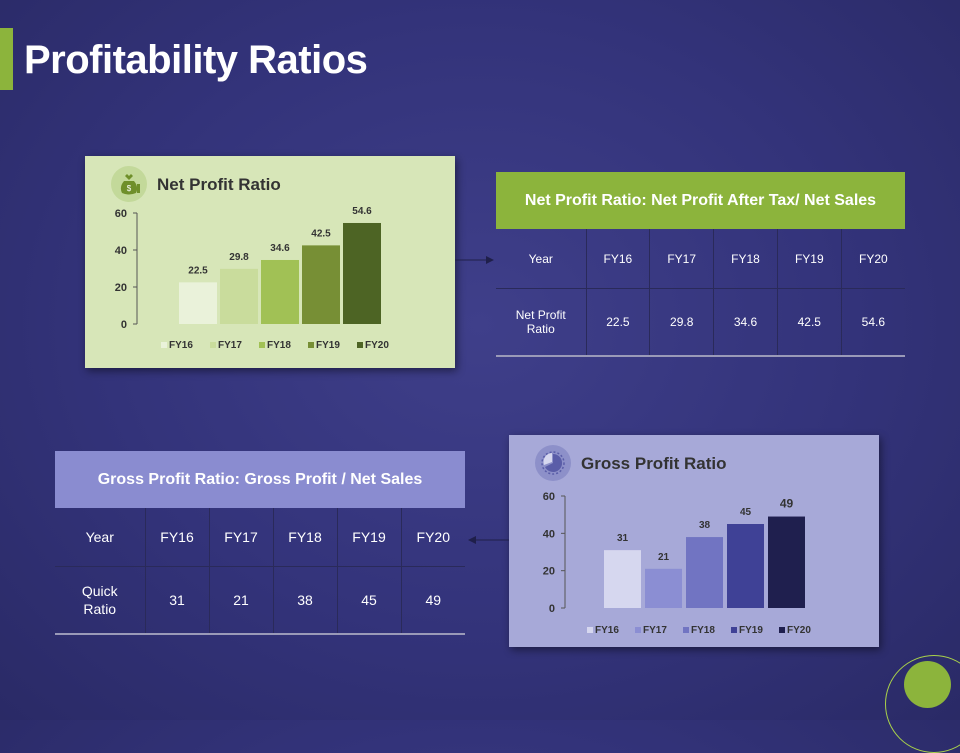 This screenshot has width=960, height=753. I want to click on table-cell: 22.5, so click(618, 322).